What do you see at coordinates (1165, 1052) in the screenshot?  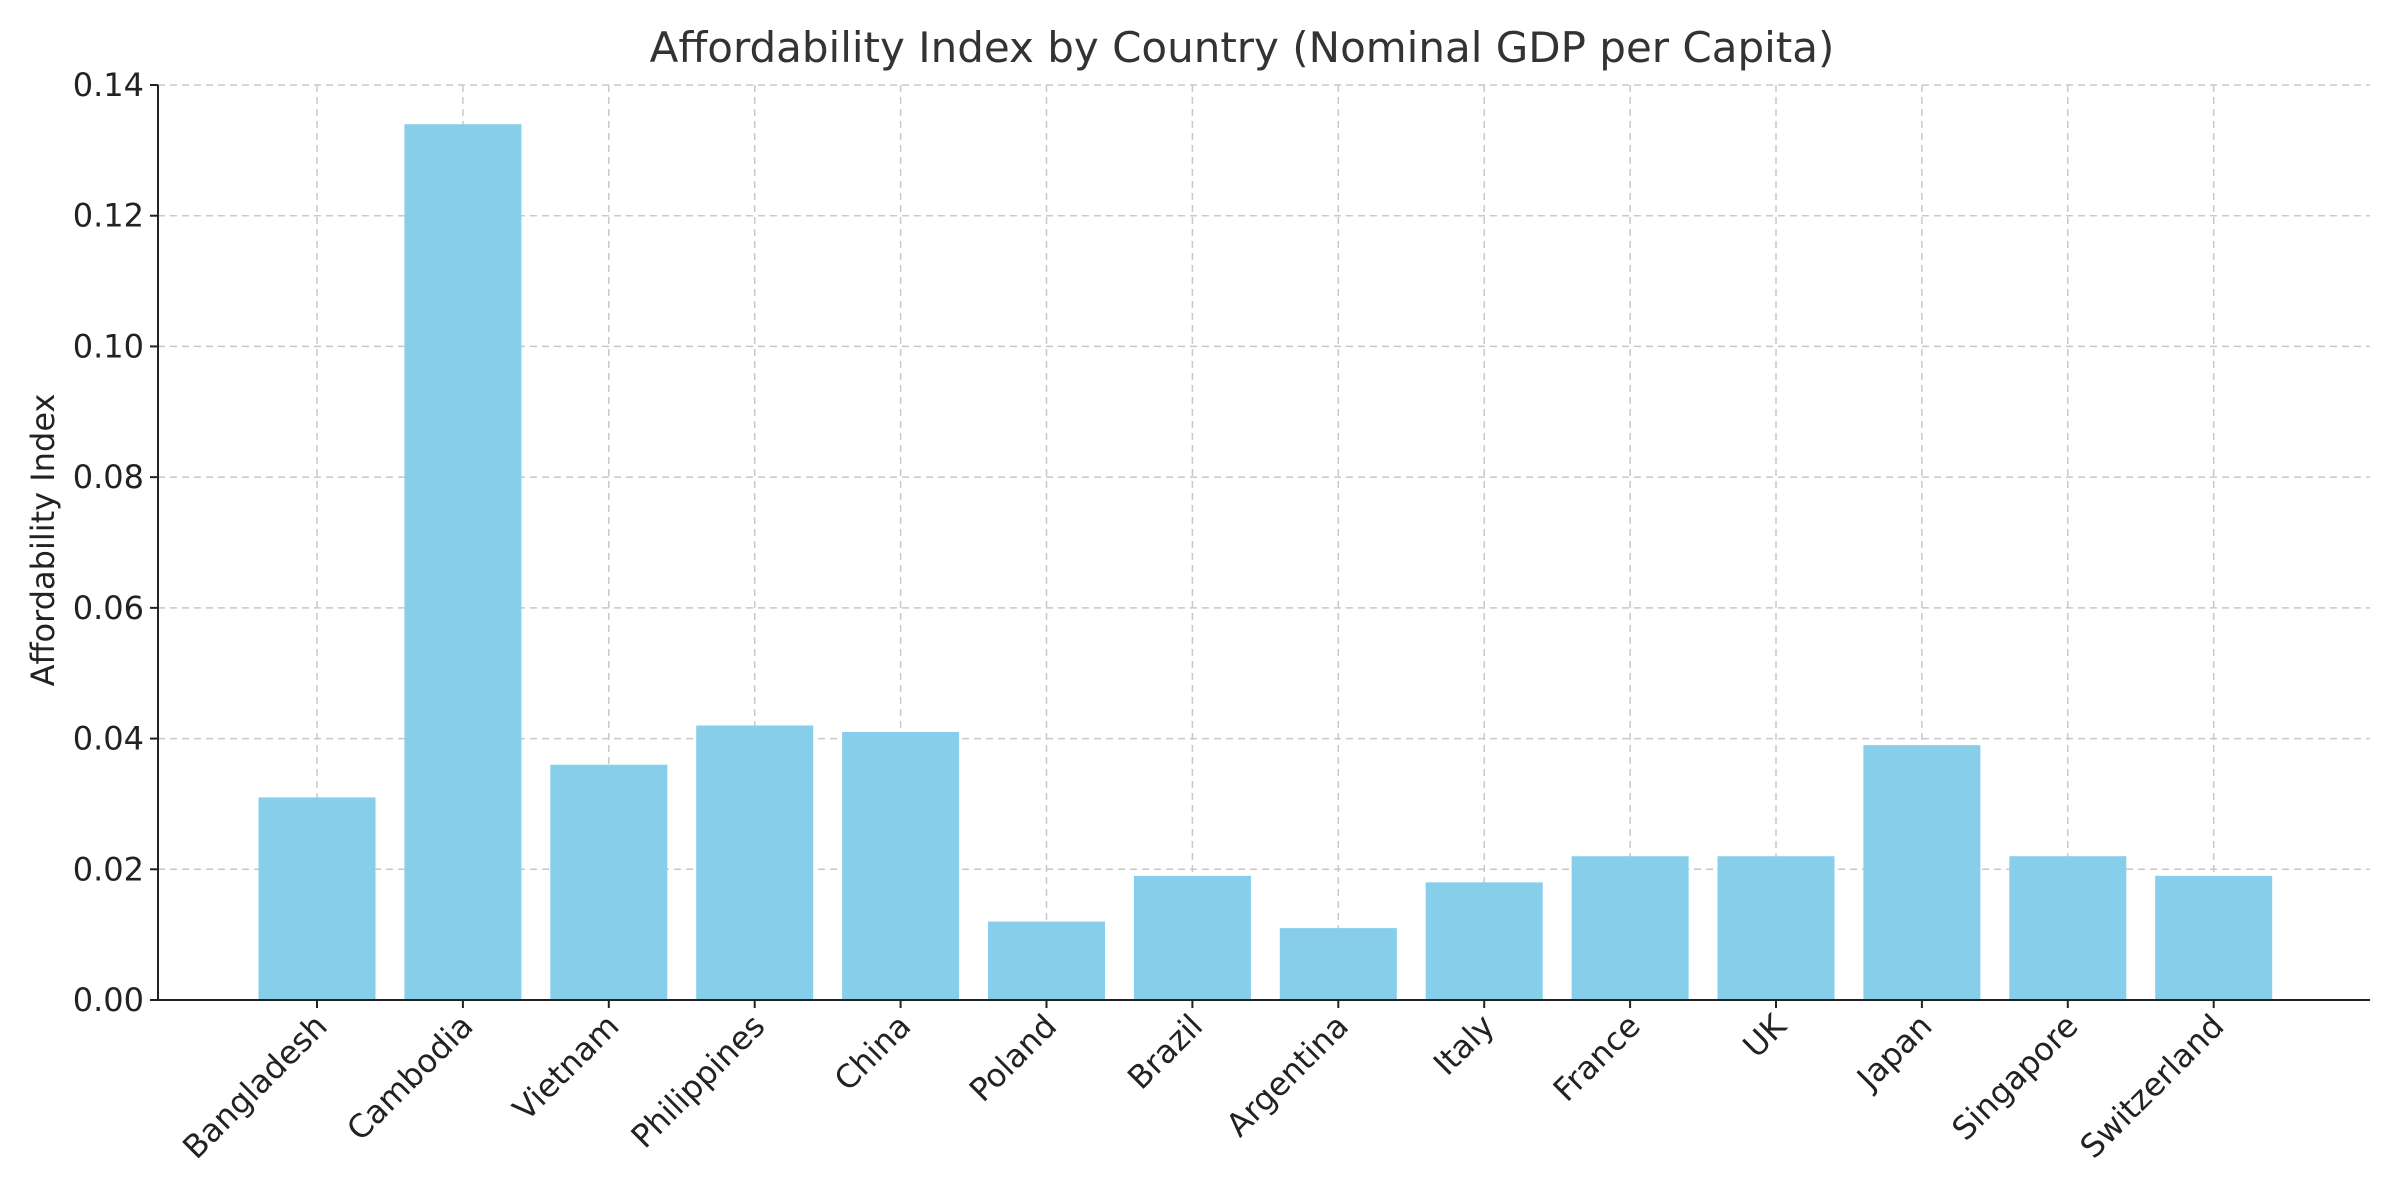 I see `x-tick-label: Brazil` at bounding box center [1165, 1052].